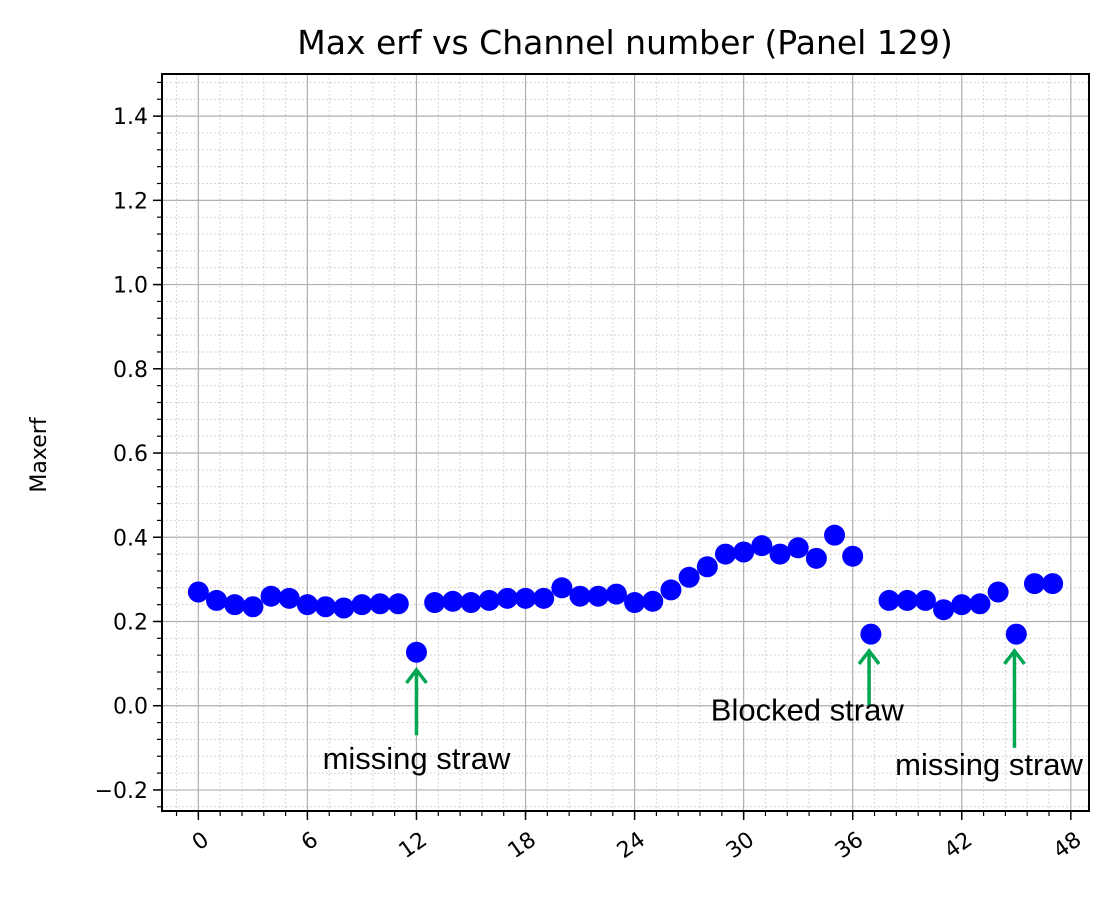 This screenshot has width=1114, height=903. What do you see at coordinates (413, 845) in the screenshot?
I see `x-tick-label: 12` at bounding box center [413, 845].